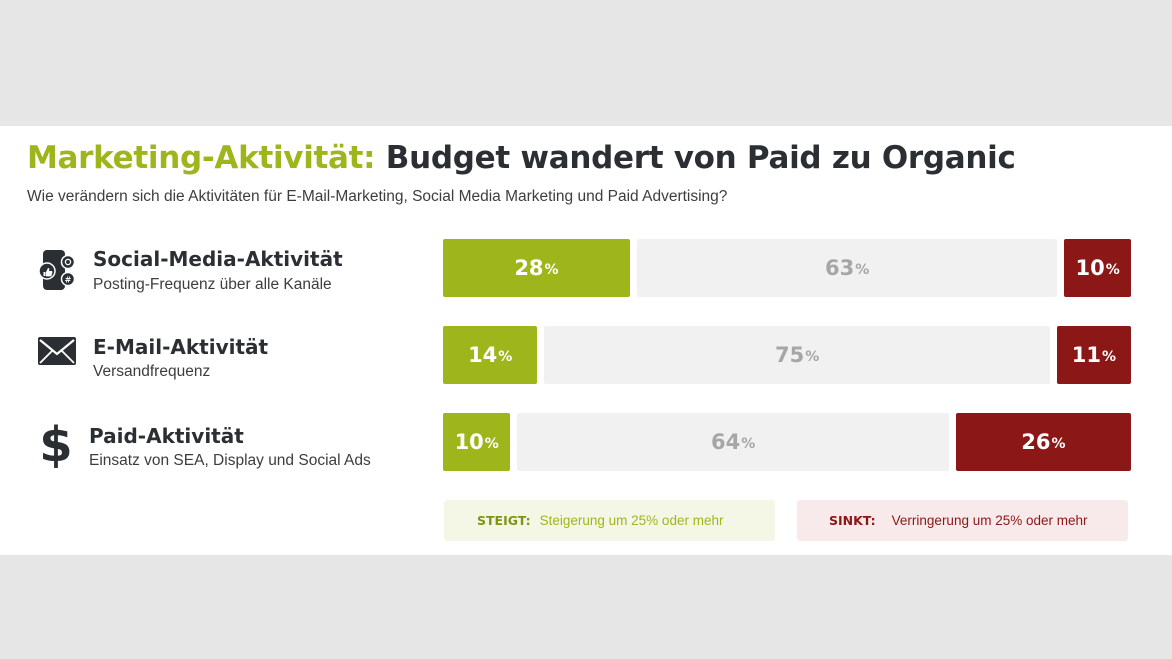 This screenshot has height=659, width=1172. I want to click on bar-value-label: 14, so click(483, 355).